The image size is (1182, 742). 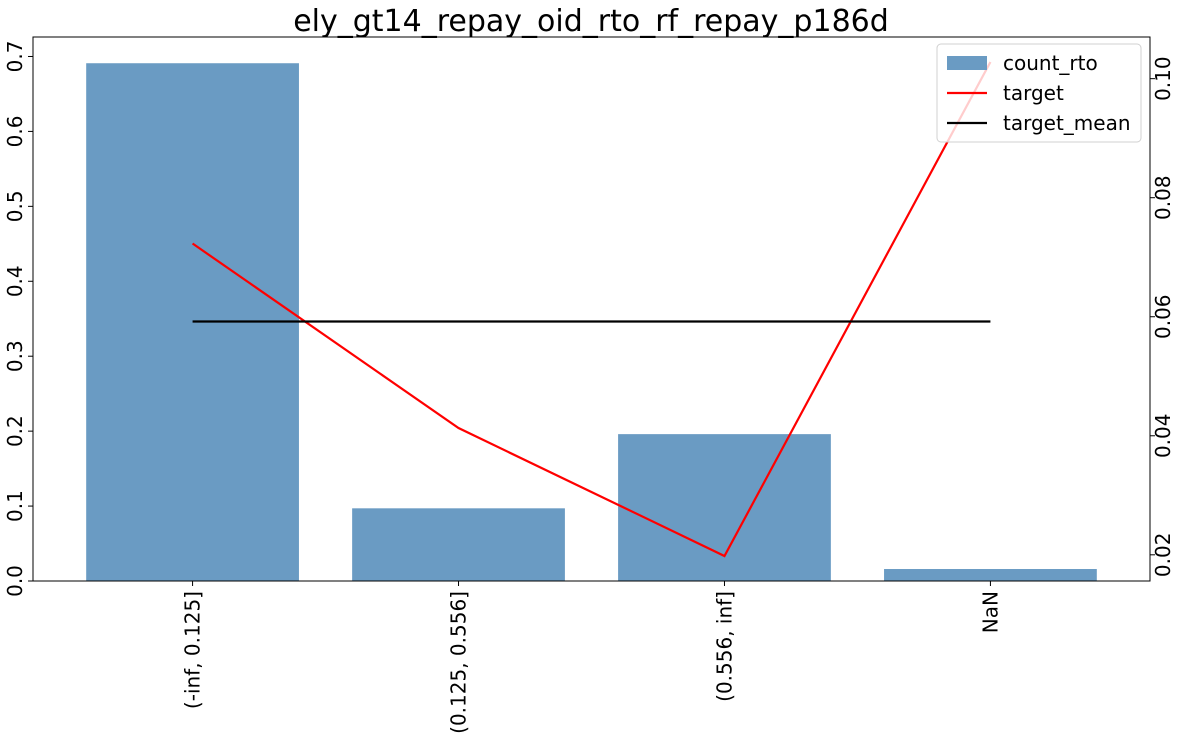 I want to click on x-tick-label-0: (-inf, 0.125], so click(x=193, y=650).